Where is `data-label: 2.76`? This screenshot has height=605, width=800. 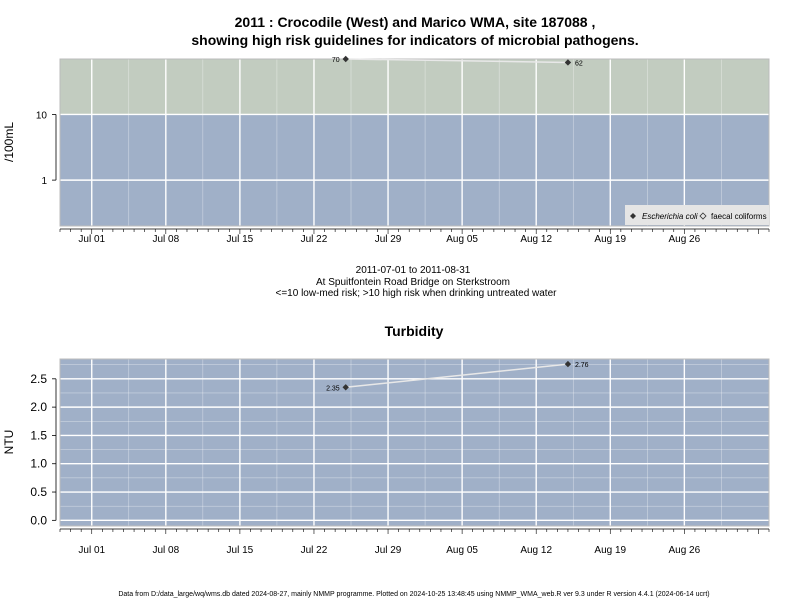 data-label: 2.76 is located at coordinates (582, 365).